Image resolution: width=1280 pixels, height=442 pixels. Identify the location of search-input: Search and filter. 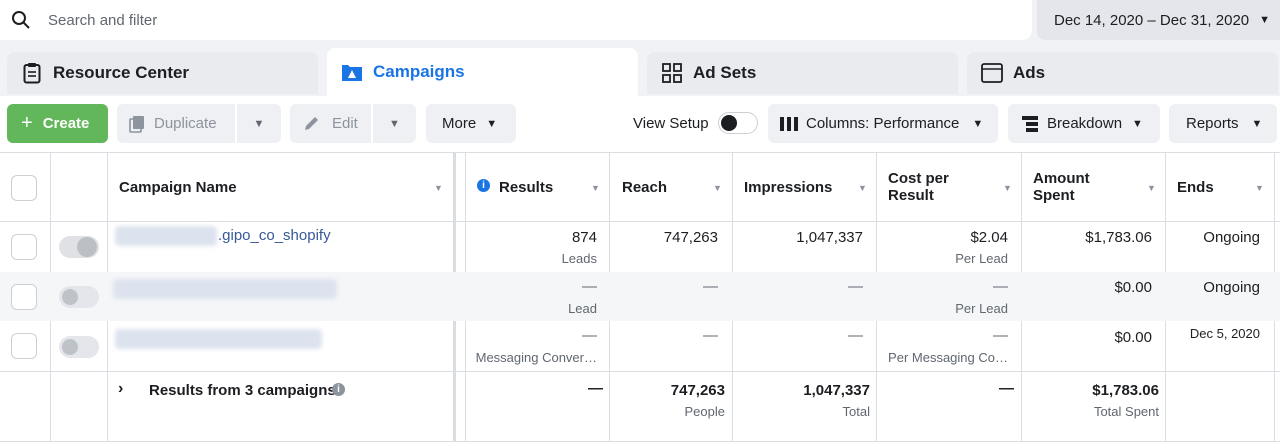
(103, 20).